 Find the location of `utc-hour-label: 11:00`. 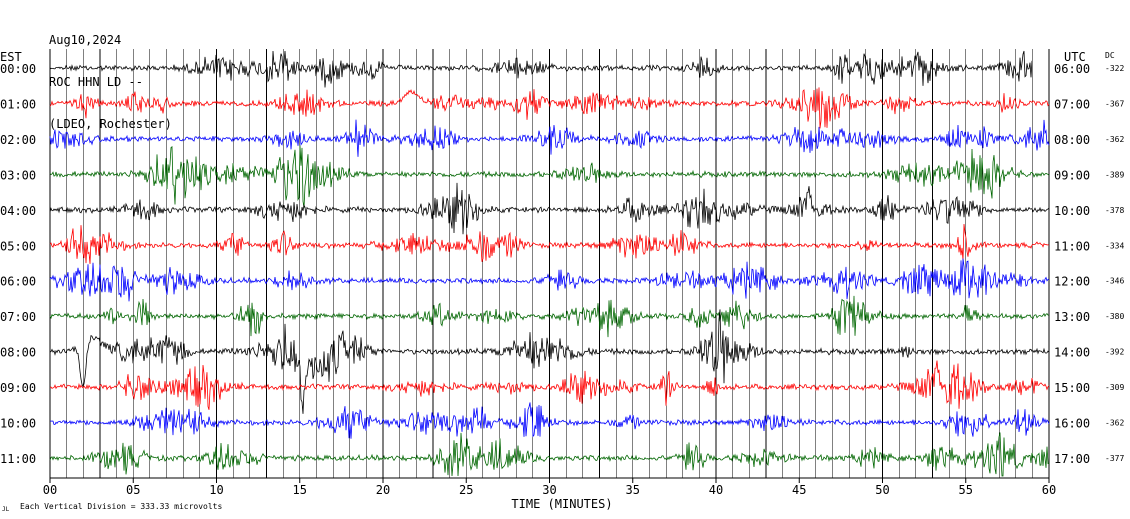

utc-hour-label: 11:00 is located at coordinates (1072, 246).